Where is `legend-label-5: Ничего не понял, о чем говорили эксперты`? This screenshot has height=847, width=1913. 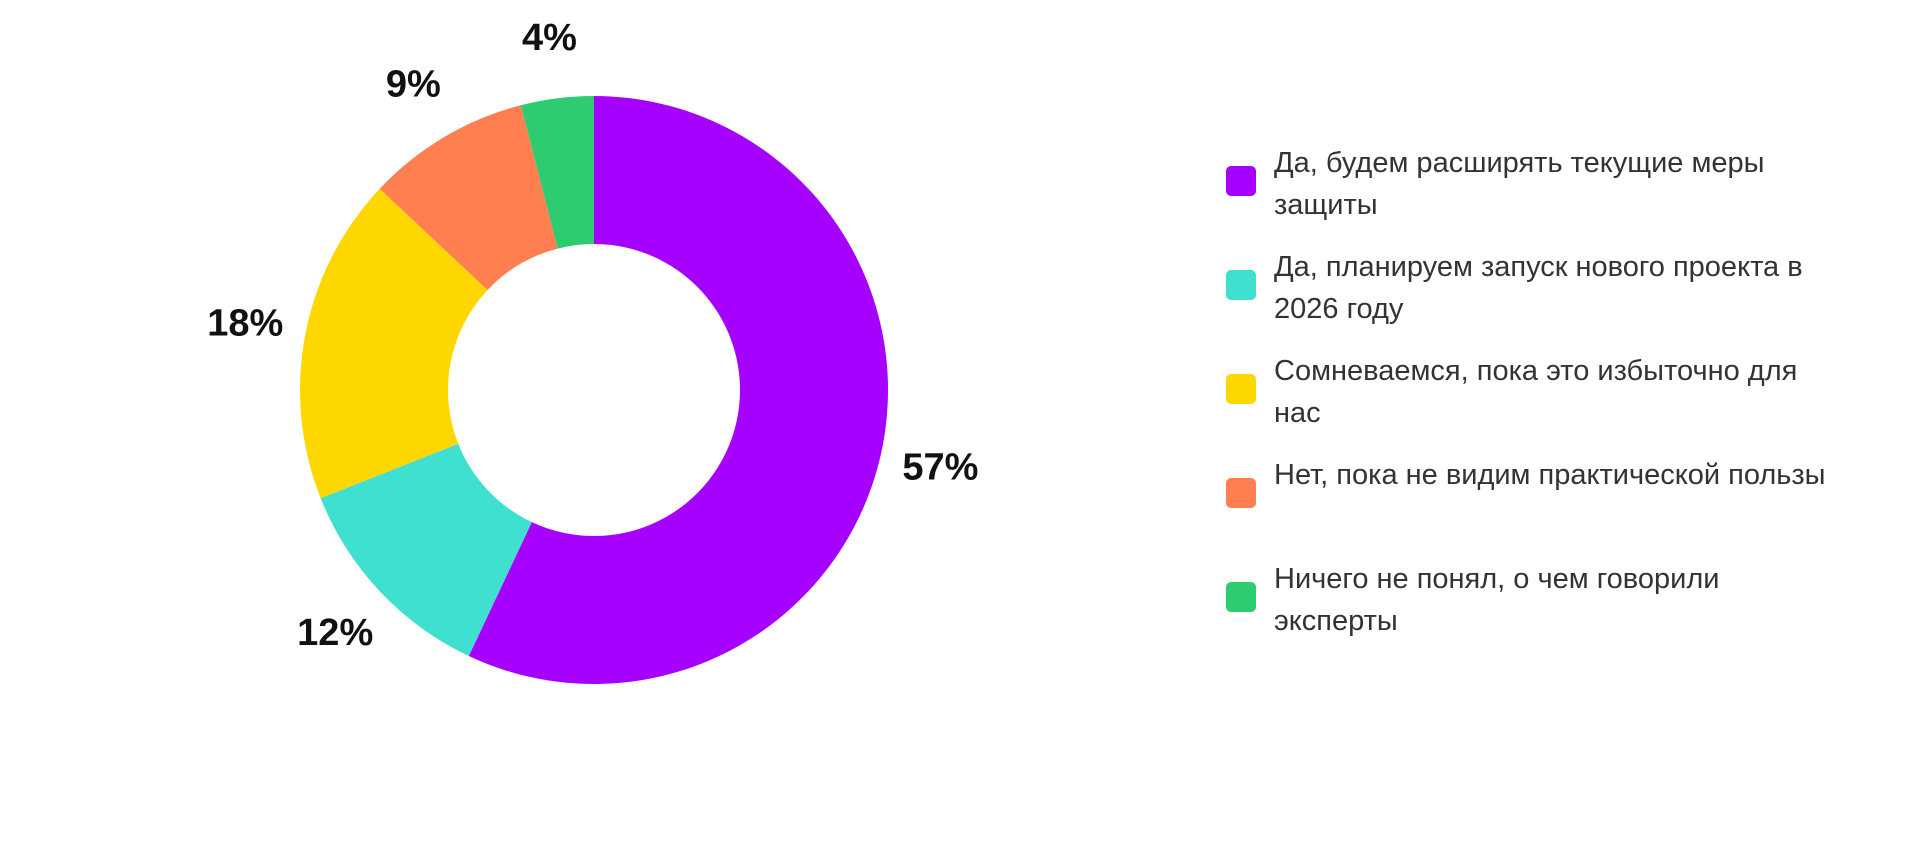
legend-label-5: Ничего не понял, о чем говорили эксперты is located at coordinates (1497, 600).